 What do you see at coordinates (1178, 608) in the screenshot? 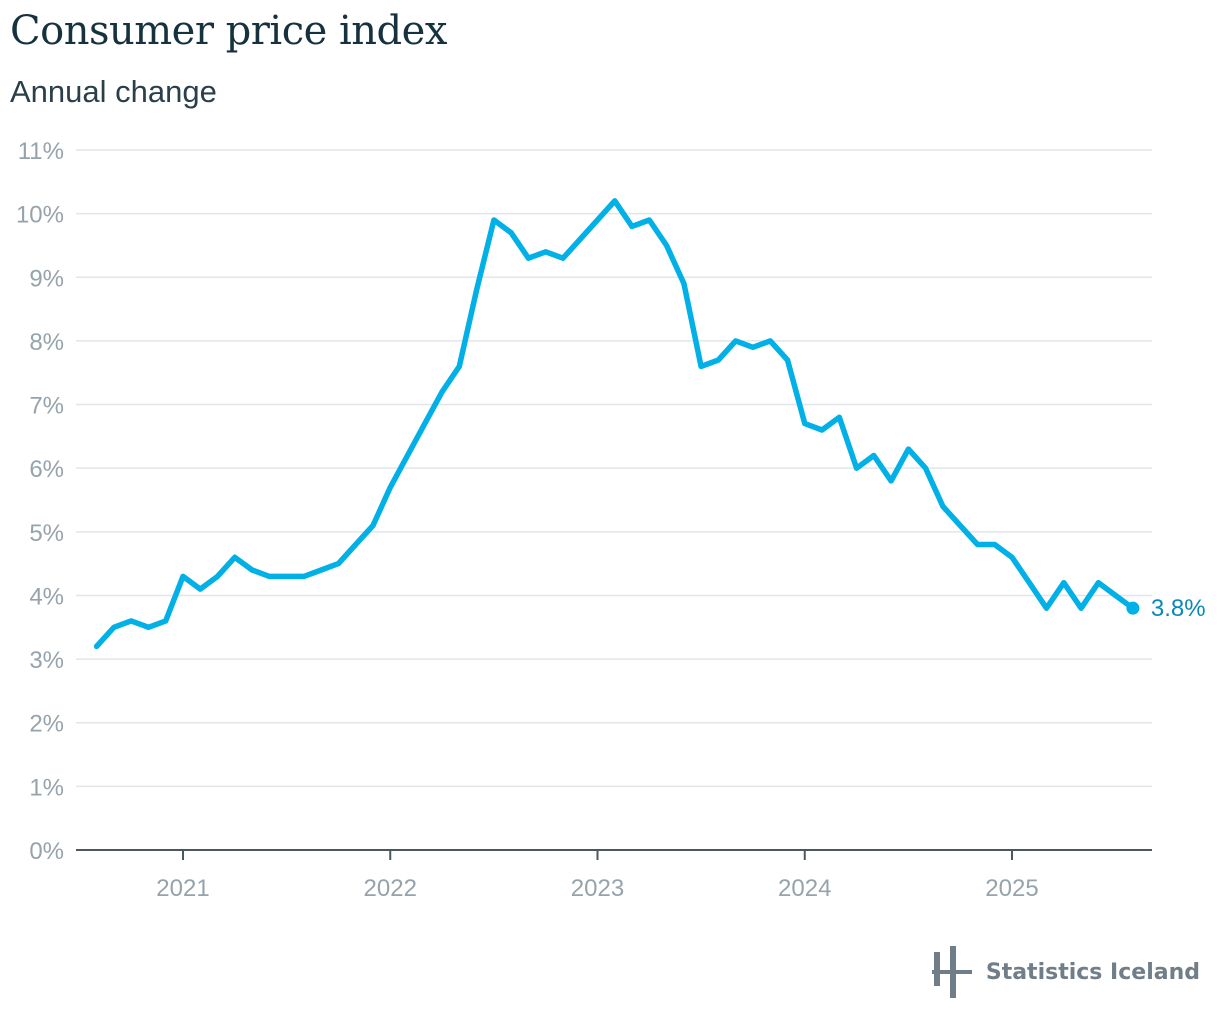
I see `end-value-label: 3.8%` at bounding box center [1178, 608].